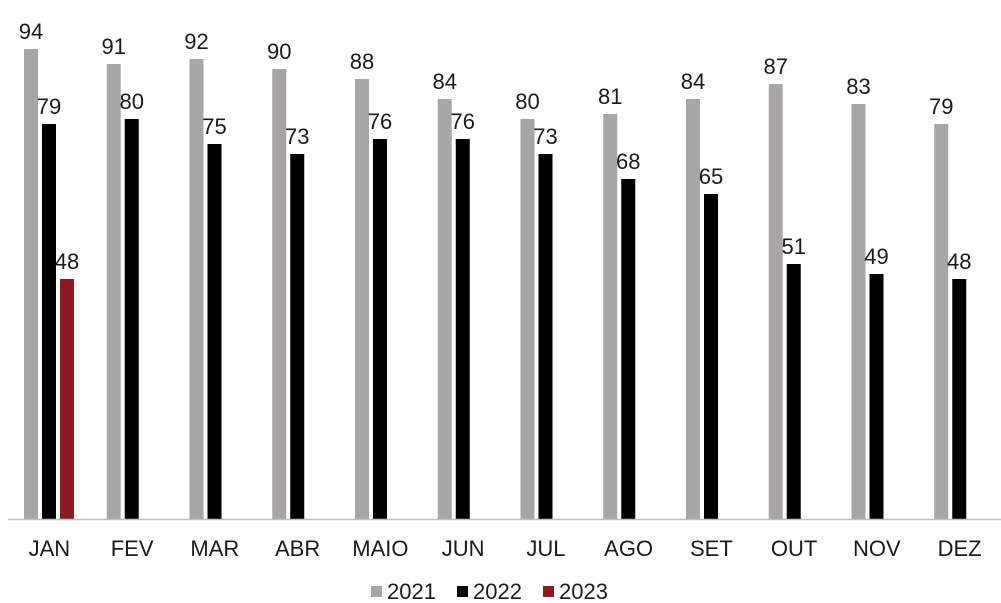 This screenshot has height=603, width=1001. I want to click on x-tick-label-mar: MAR, so click(214, 548).